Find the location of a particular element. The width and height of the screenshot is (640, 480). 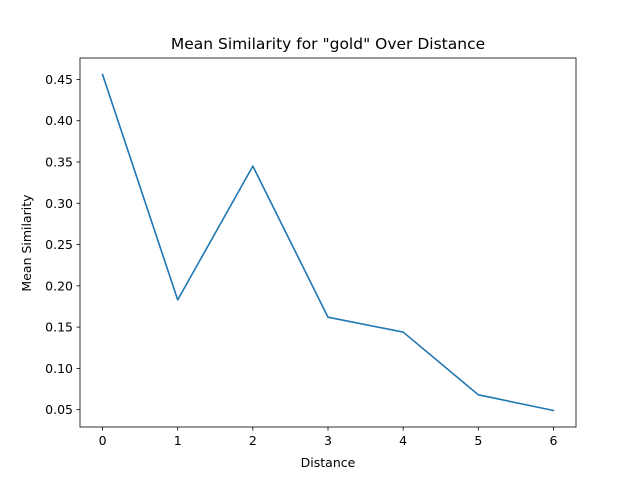

y-tick-label: 0.15 is located at coordinates (59, 327).